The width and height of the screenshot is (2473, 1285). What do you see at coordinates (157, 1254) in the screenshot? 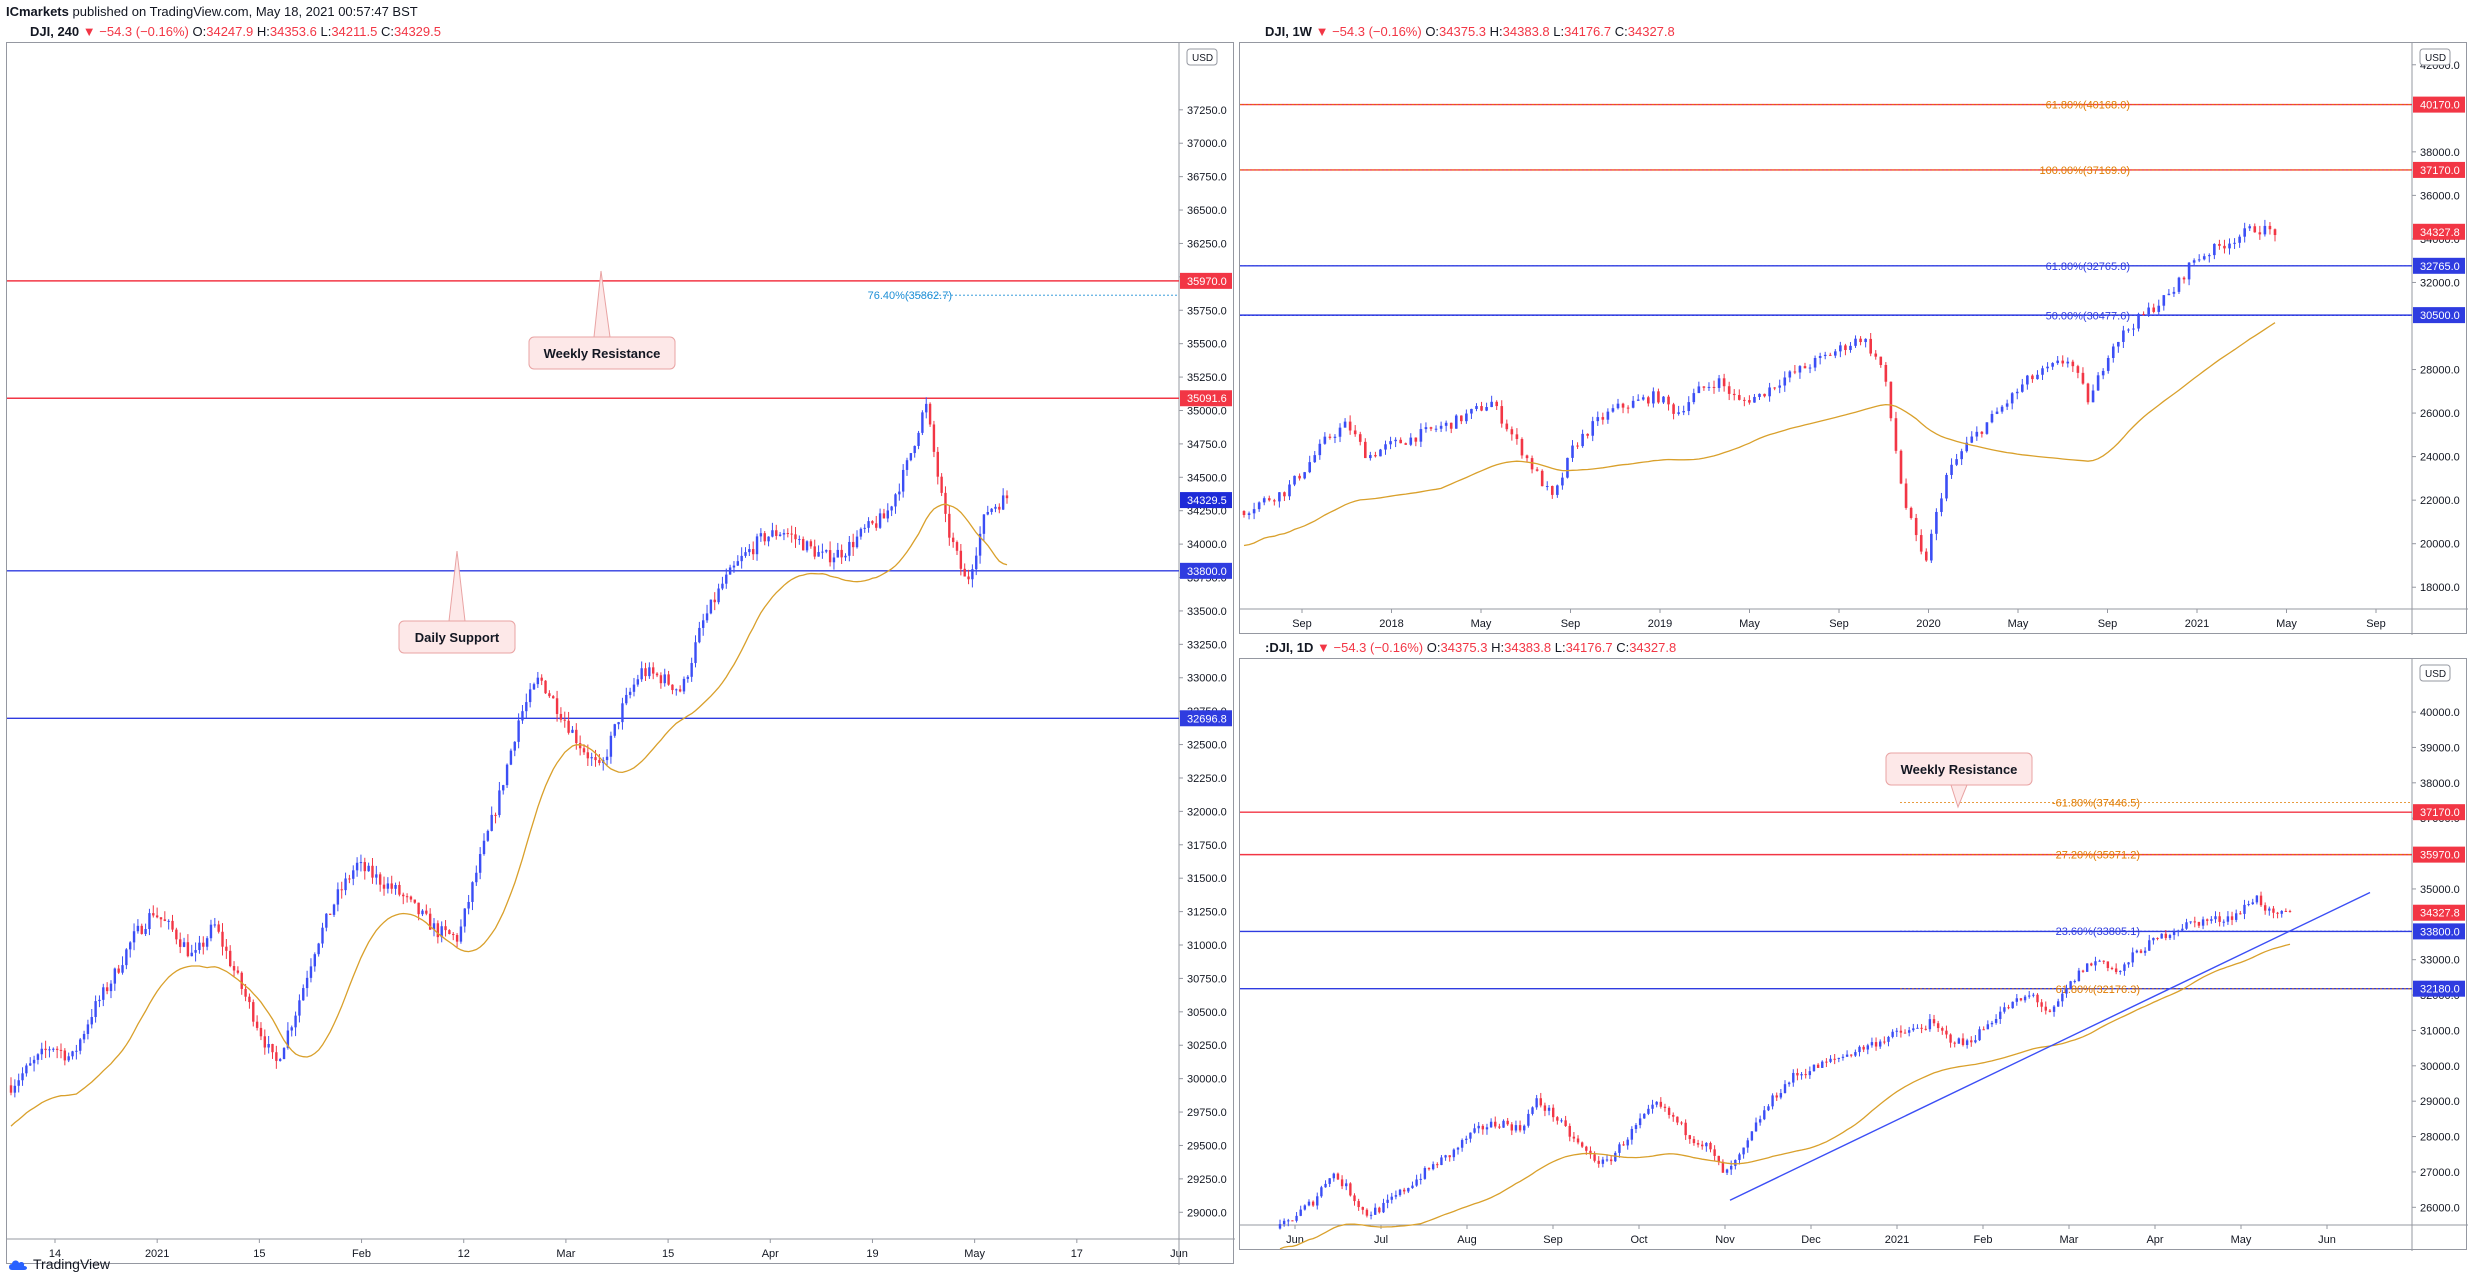
I see `x-tick-label: 2021` at bounding box center [157, 1254].